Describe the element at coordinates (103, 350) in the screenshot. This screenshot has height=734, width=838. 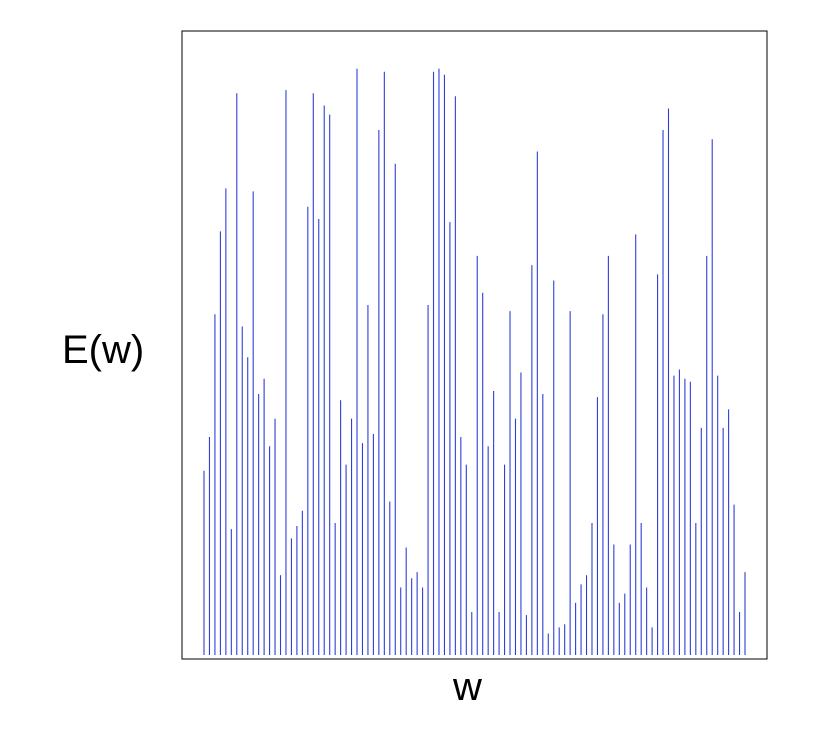
I see `y-axis-label: E(w)` at that location.